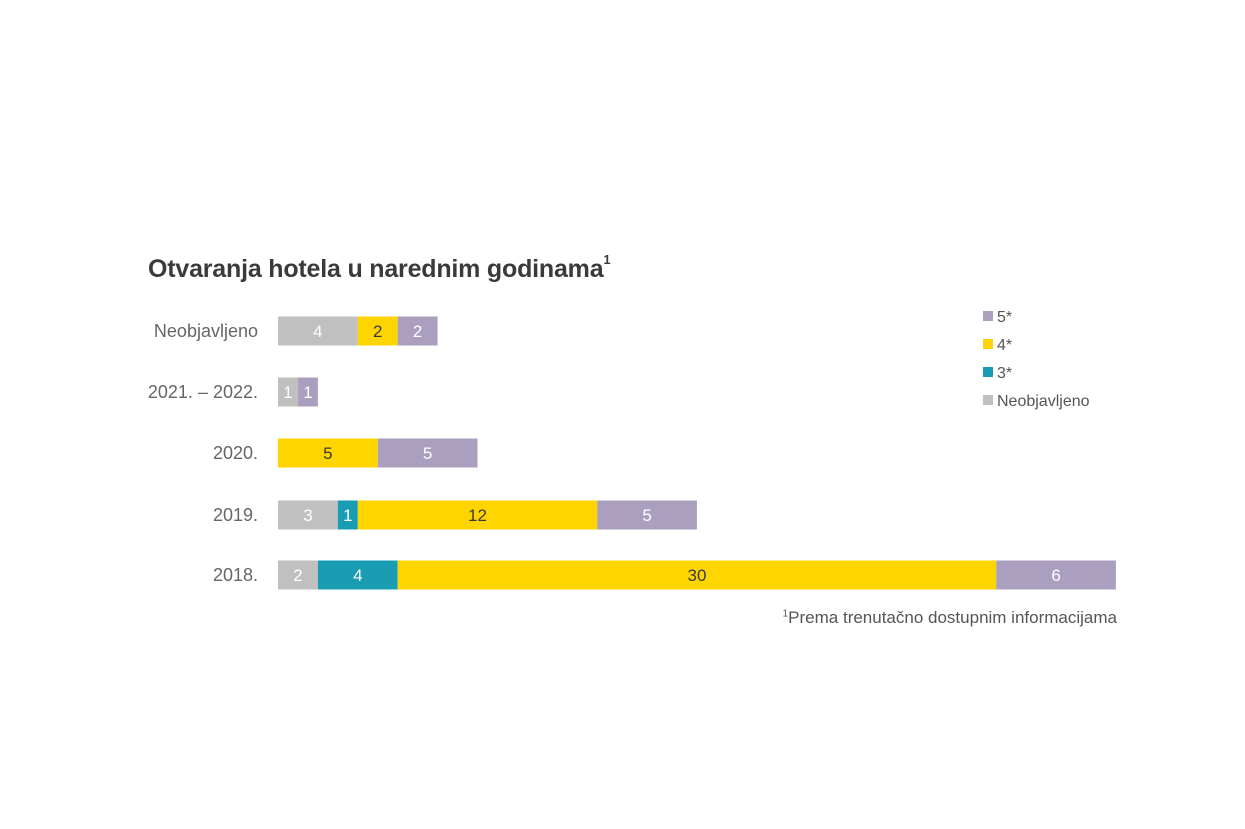 The image size is (1245, 829). I want to click on footnote-text: Prema trenutačno dostupnim informacijama, so click(952, 617).